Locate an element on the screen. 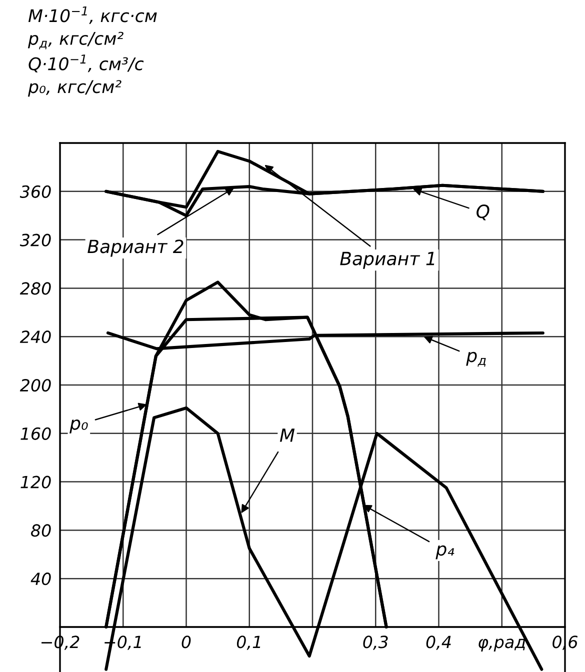 The width and height of the screenshot is (585, 672). text: M·10$^{−1}$, кгс·см p$_{д}$, кгс/см² Q·10$^{−1}$, см³/с p₀, кгс/см² is located at coordinates (92, 51).